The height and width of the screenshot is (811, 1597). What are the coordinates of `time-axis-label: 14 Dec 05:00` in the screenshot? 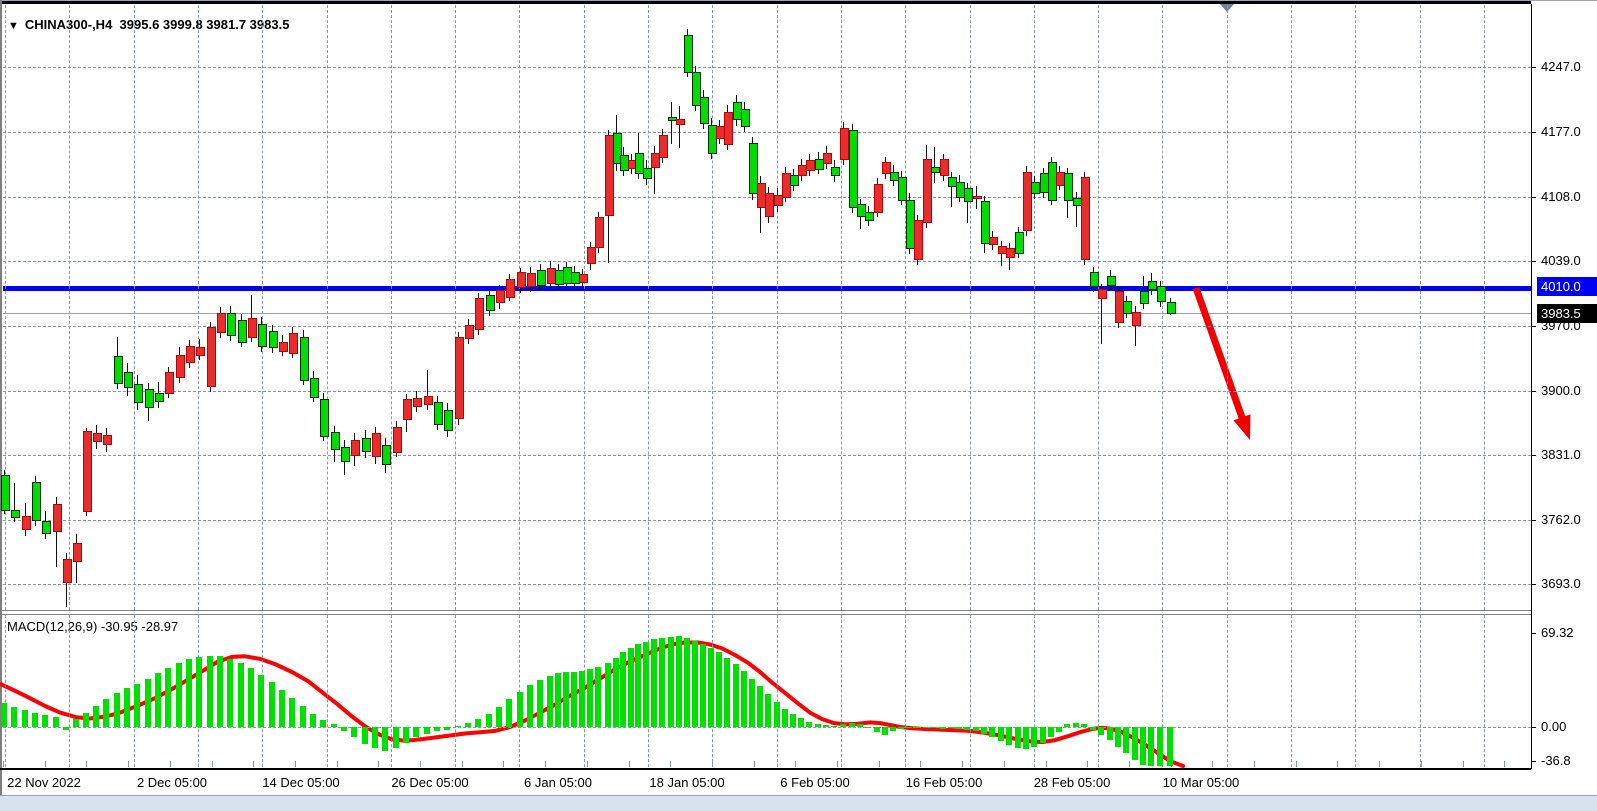 It's located at (301, 782).